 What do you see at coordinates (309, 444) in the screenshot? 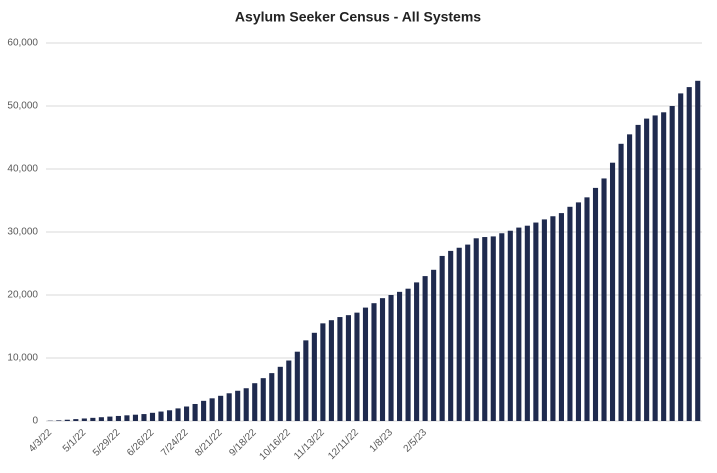
I see `x-tick-label: 11/13/22` at bounding box center [309, 444].